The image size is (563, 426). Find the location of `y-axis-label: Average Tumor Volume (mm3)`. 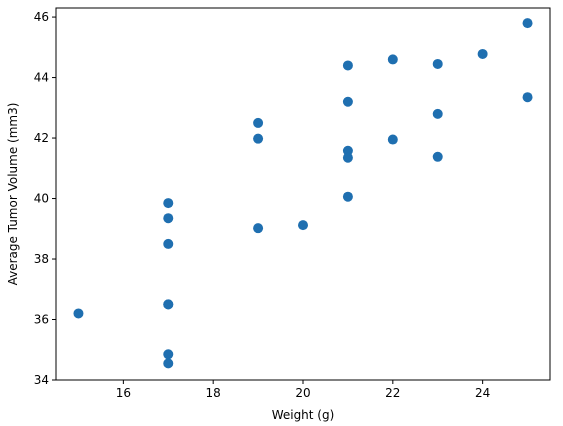

y-axis-label: Average Tumor Volume (mm3) is located at coordinates (13, 194).